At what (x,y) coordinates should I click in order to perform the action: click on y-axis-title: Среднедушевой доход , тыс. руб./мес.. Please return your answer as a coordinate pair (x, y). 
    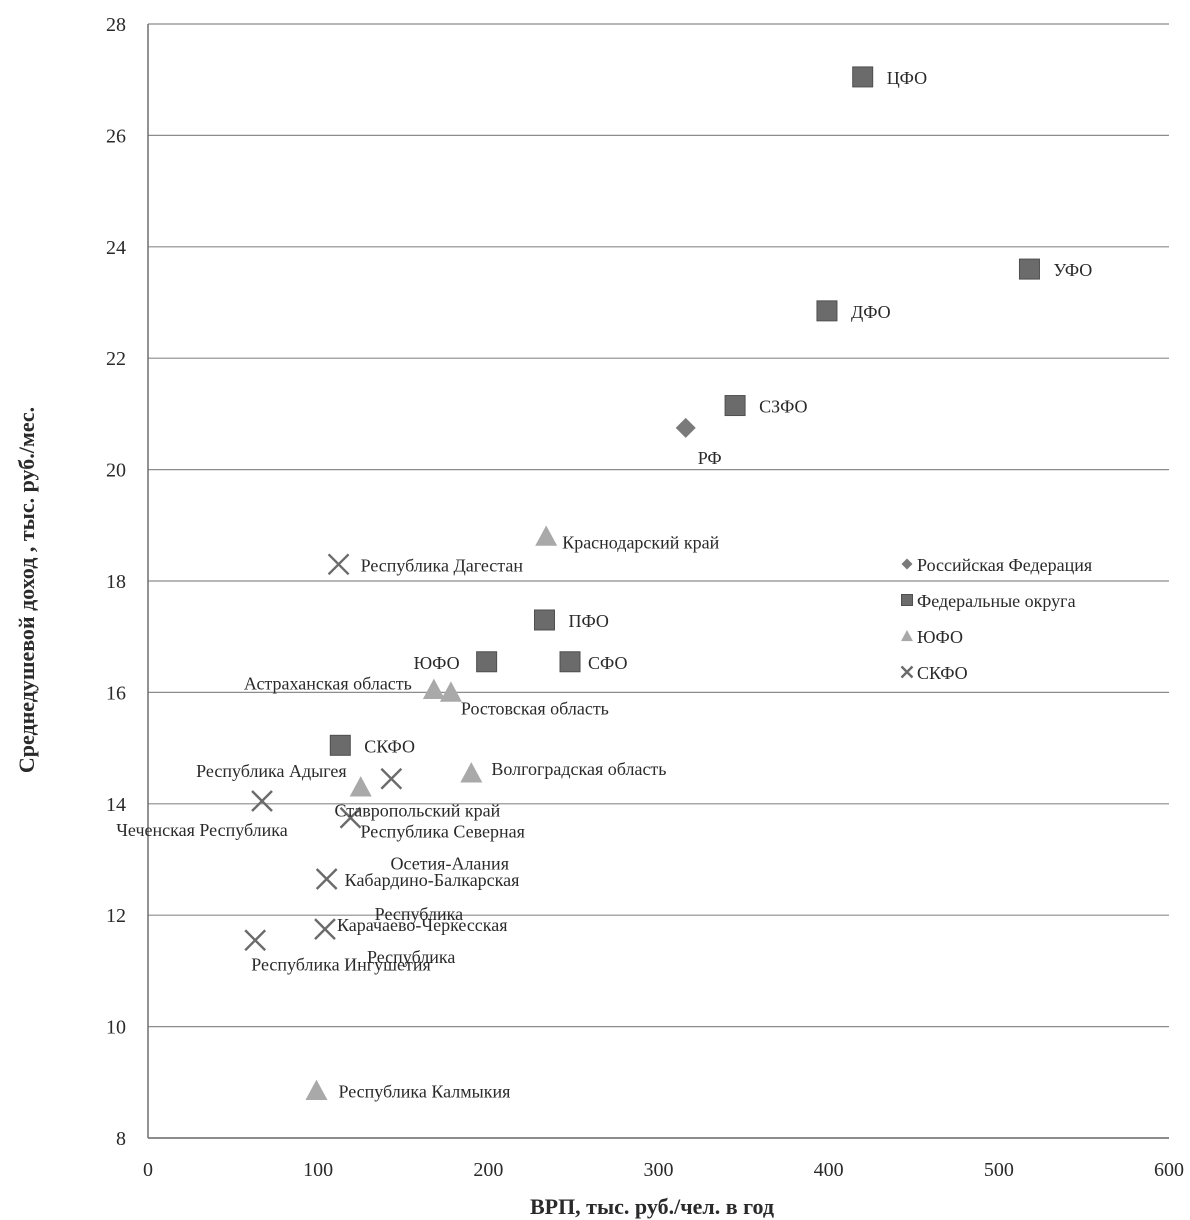
    Looking at the image, I should click on (26, 590).